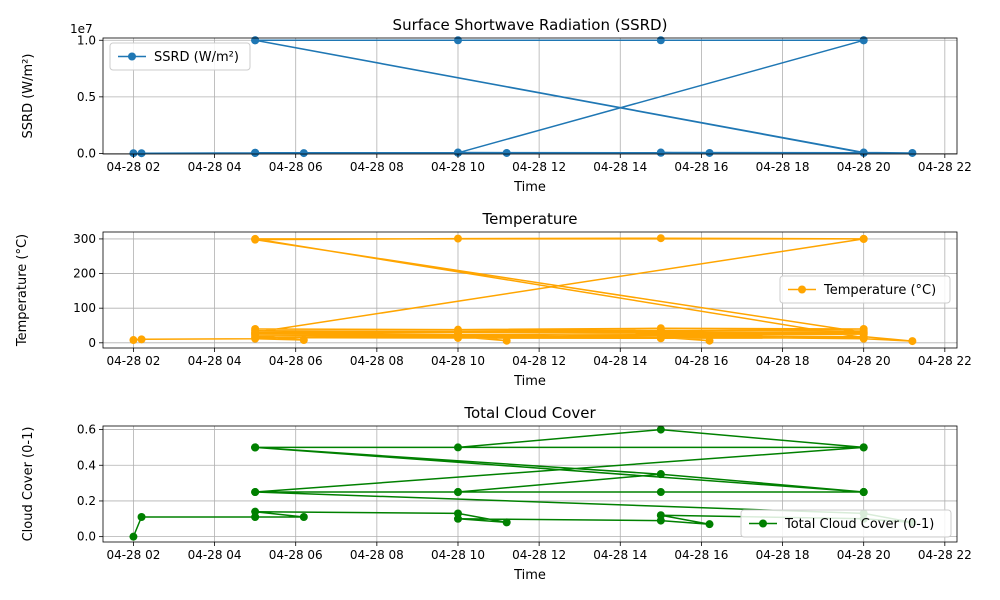 The image size is (1000, 600). What do you see at coordinates (84, 308) in the screenshot?
I see `y-tick-label: 100` at bounding box center [84, 308].